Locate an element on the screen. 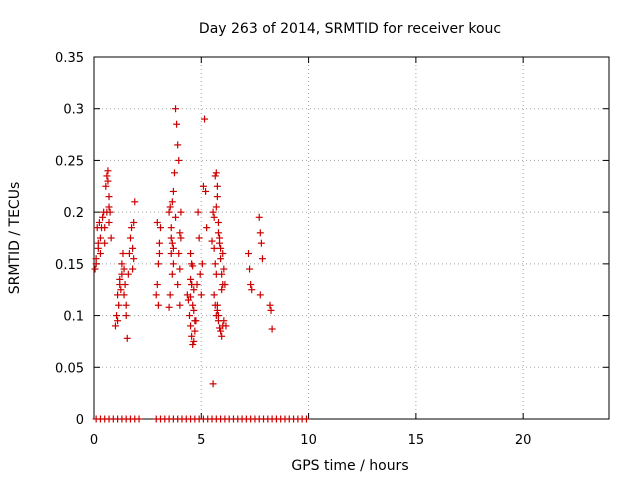 This screenshot has width=640, height=480. y-tick-label: 0.05 is located at coordinates (69, 368).